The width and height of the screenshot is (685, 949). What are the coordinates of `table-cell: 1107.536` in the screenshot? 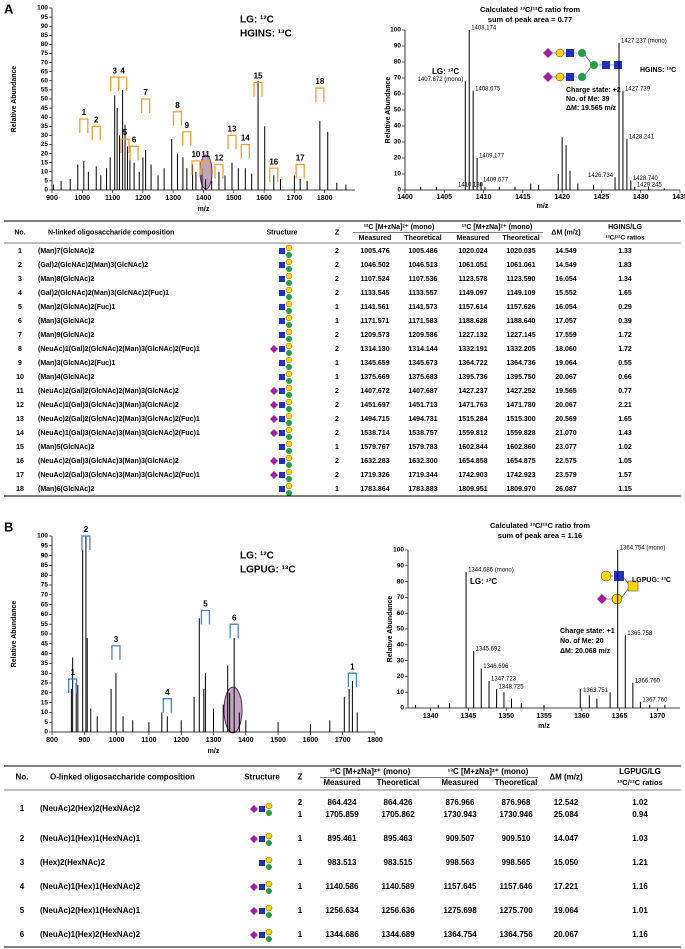 It's located at (423, 279).